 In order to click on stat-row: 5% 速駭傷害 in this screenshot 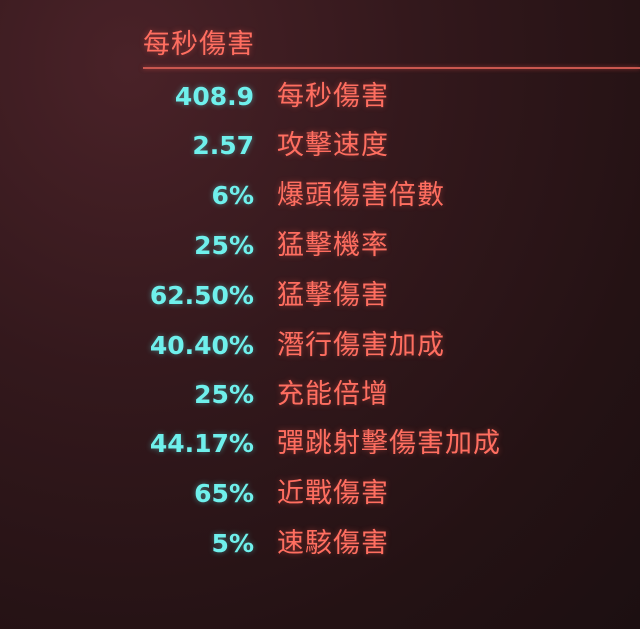, I will do `click(320, 544)`.